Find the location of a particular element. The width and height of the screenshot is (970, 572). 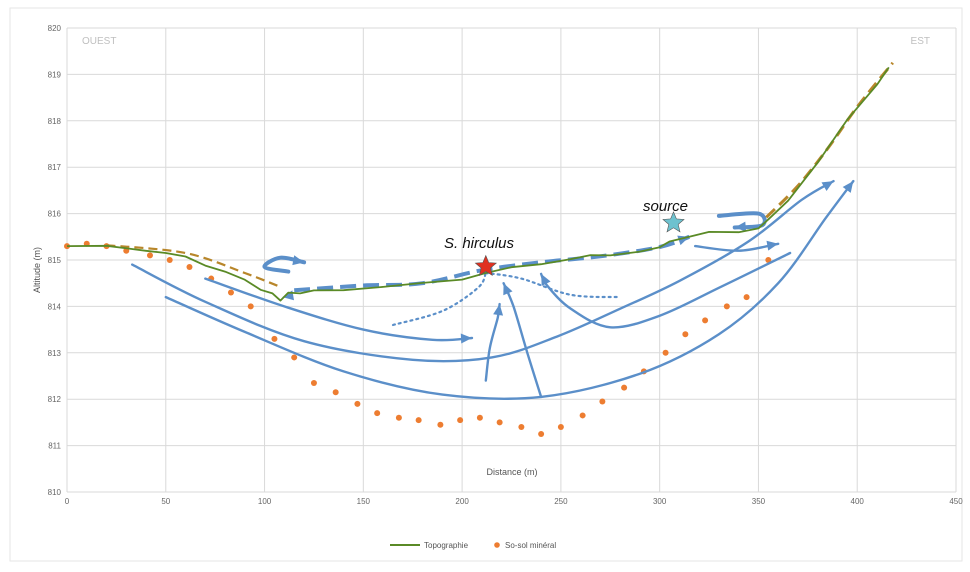

y-tick-label: 820 is located at coordinates (55, 28).